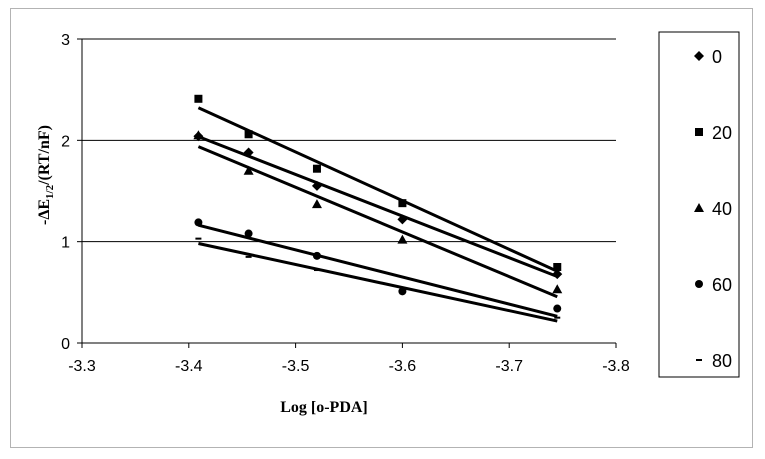  I want to click on legend-label: 40, so click(722, 209).